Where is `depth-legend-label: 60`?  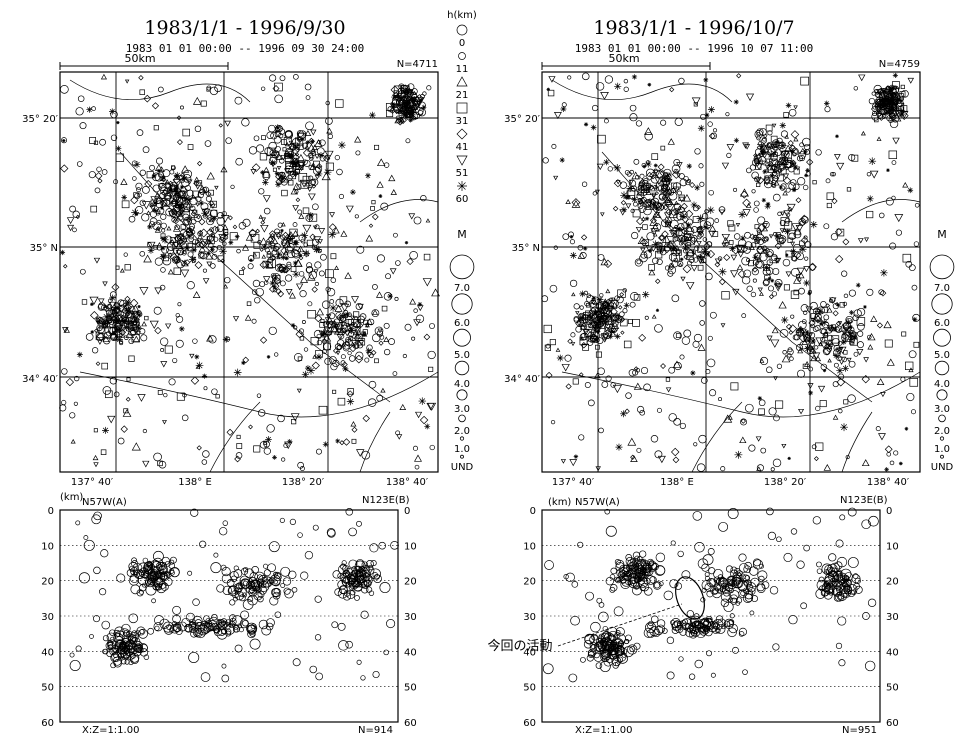
depth-legend-label: 60 is located at coordinates (462, 199).